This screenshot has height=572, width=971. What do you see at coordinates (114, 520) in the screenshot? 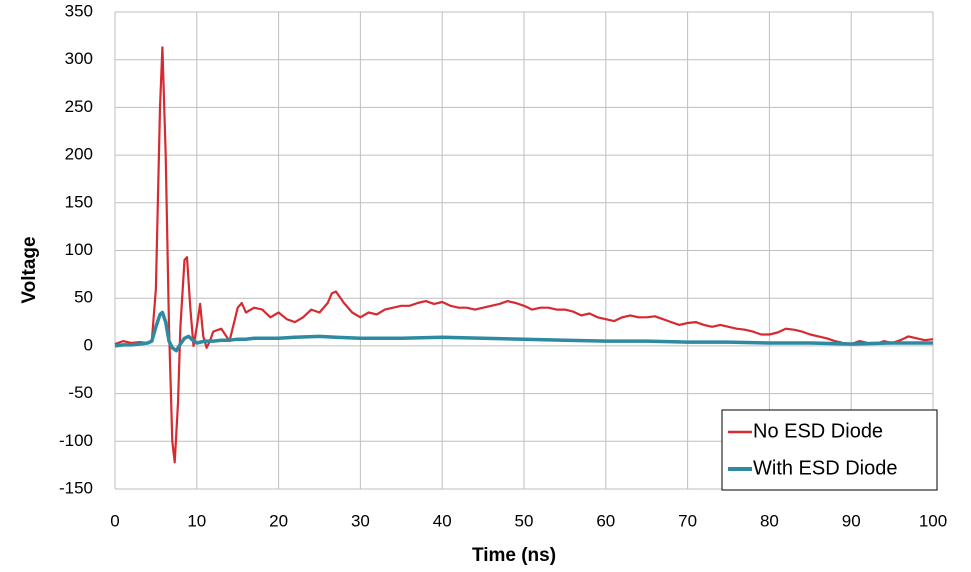
I see `x-tick-label: 0` at bounding box center [114, 520].